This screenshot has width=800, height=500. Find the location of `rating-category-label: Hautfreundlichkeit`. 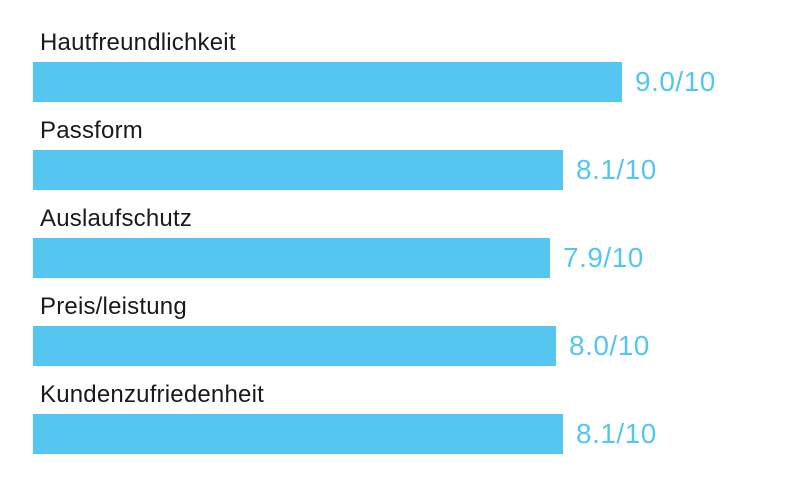

rating-category-label: Hautfreundlichkeit is located at coordinates (138, 42).